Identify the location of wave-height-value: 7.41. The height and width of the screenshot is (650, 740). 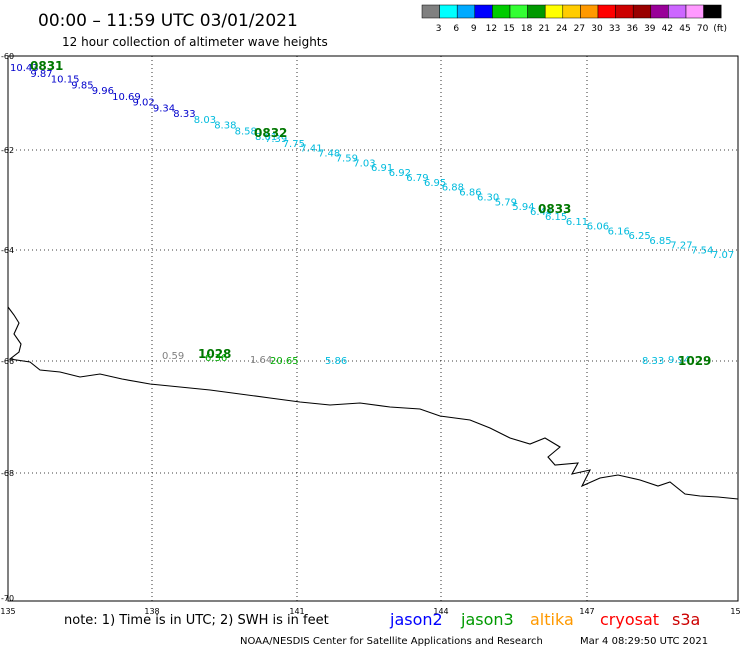
(311, 149).